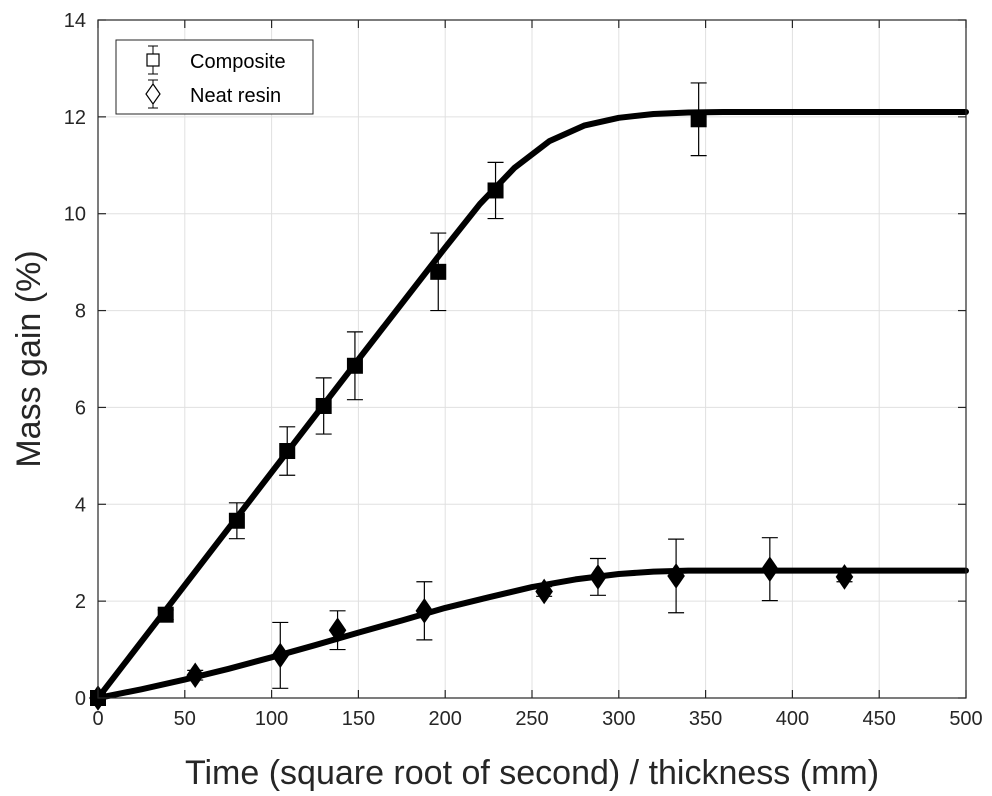 This screenshot has height=796, width=992. Describe the element at coordinates (879, 719) in the screenshot. I see `x-tick-label: 450` at that location.